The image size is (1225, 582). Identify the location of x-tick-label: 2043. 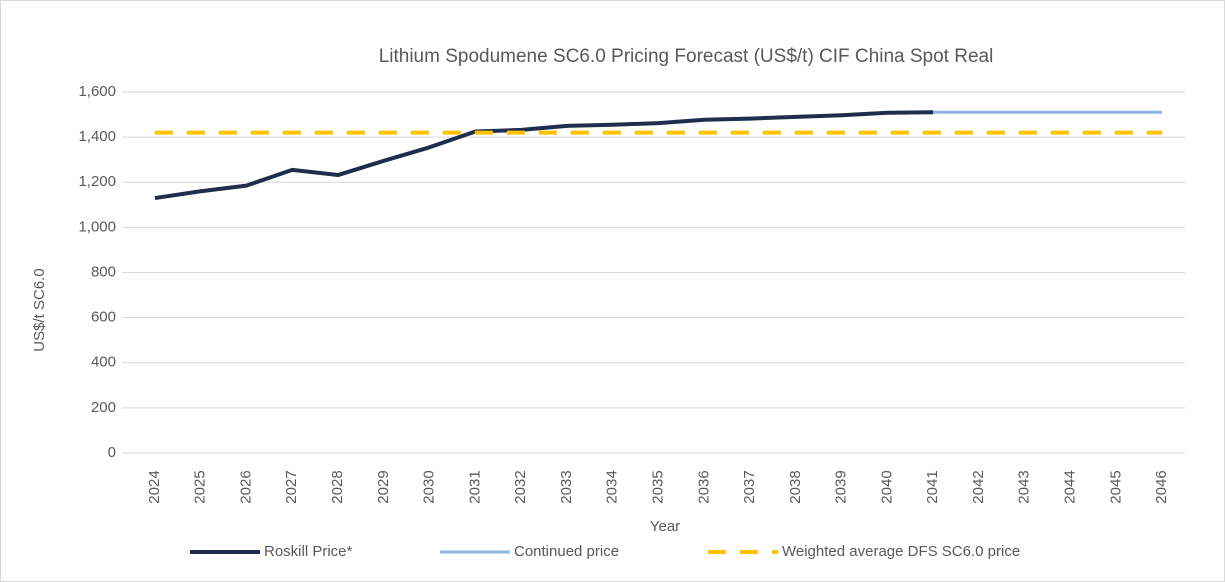
(1024, 486).